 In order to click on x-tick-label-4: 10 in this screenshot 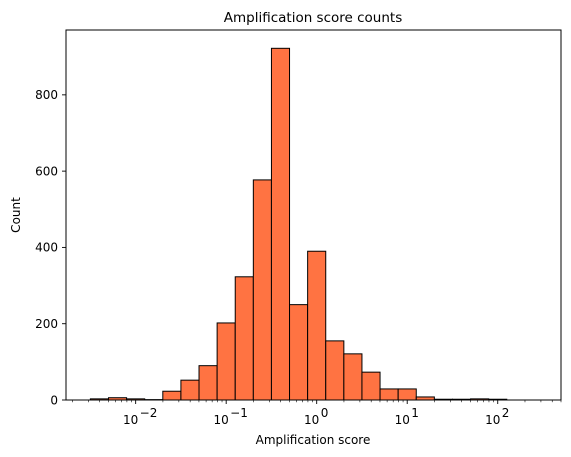, I will do `click(492, 420)`.